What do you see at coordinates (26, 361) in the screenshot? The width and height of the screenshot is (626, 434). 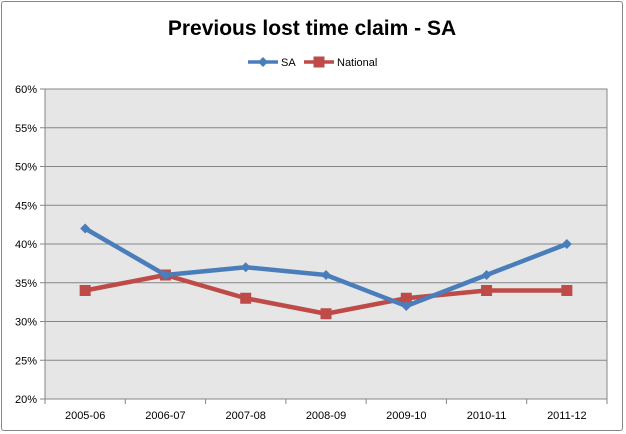 I see `y-tick-label: 25%` at bounding box center [26, 361].